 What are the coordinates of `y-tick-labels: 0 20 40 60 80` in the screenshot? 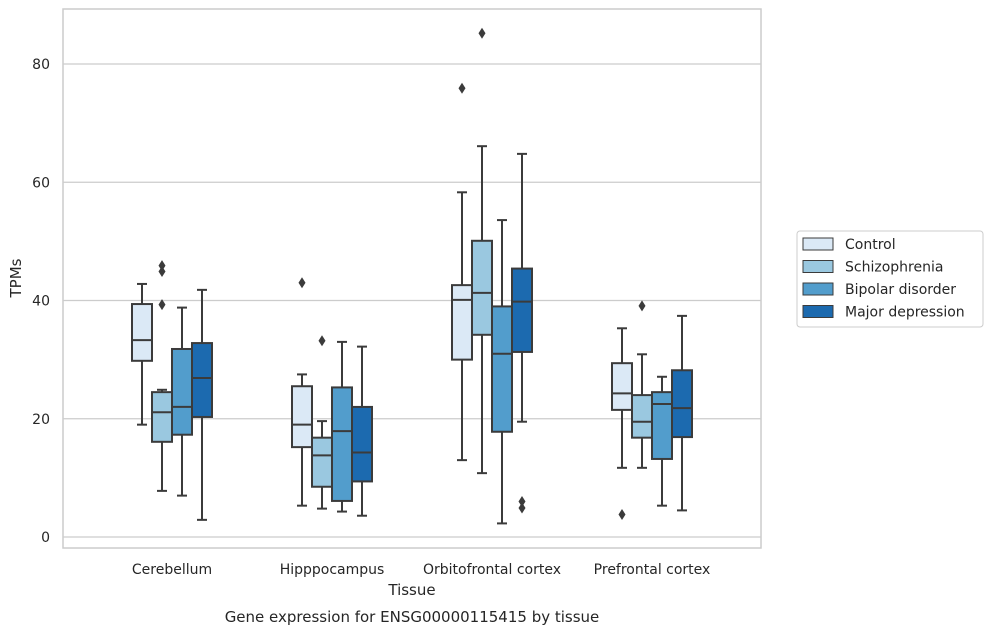 It's located at (41, 301).